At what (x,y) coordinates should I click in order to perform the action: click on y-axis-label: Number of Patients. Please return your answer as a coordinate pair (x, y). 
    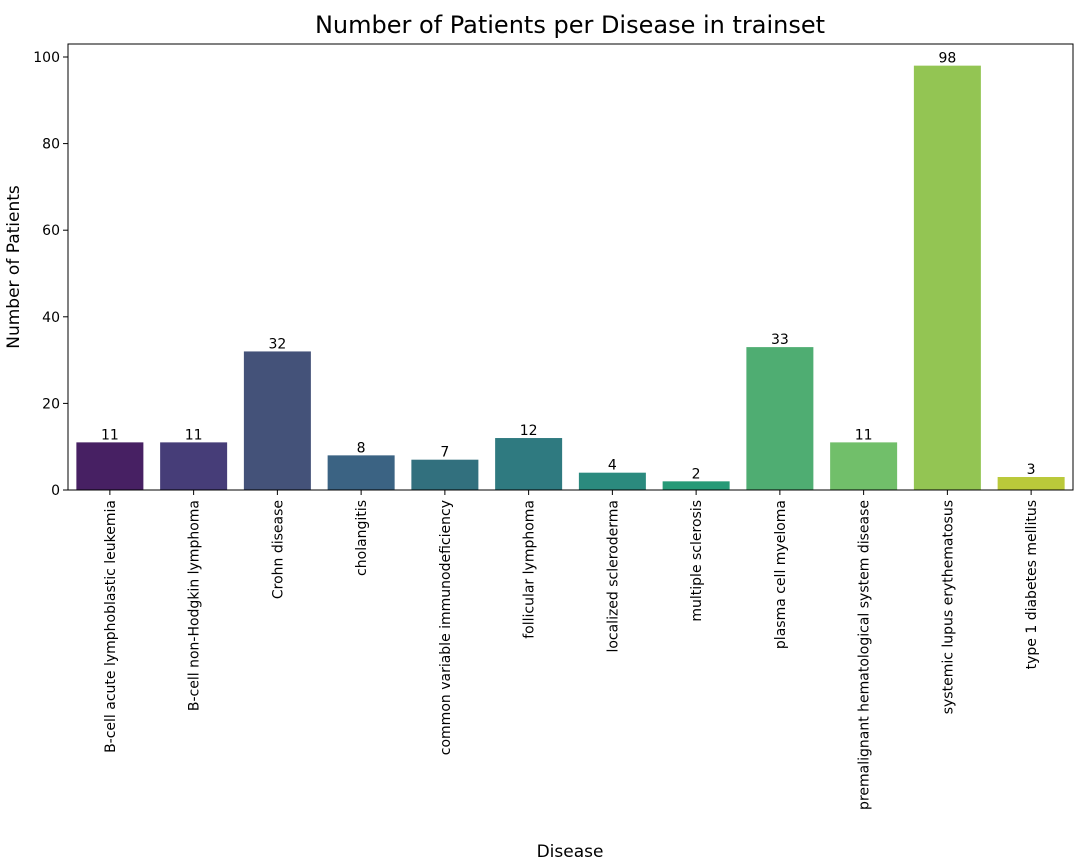
    Looking at the image, I should click on (14, 267).